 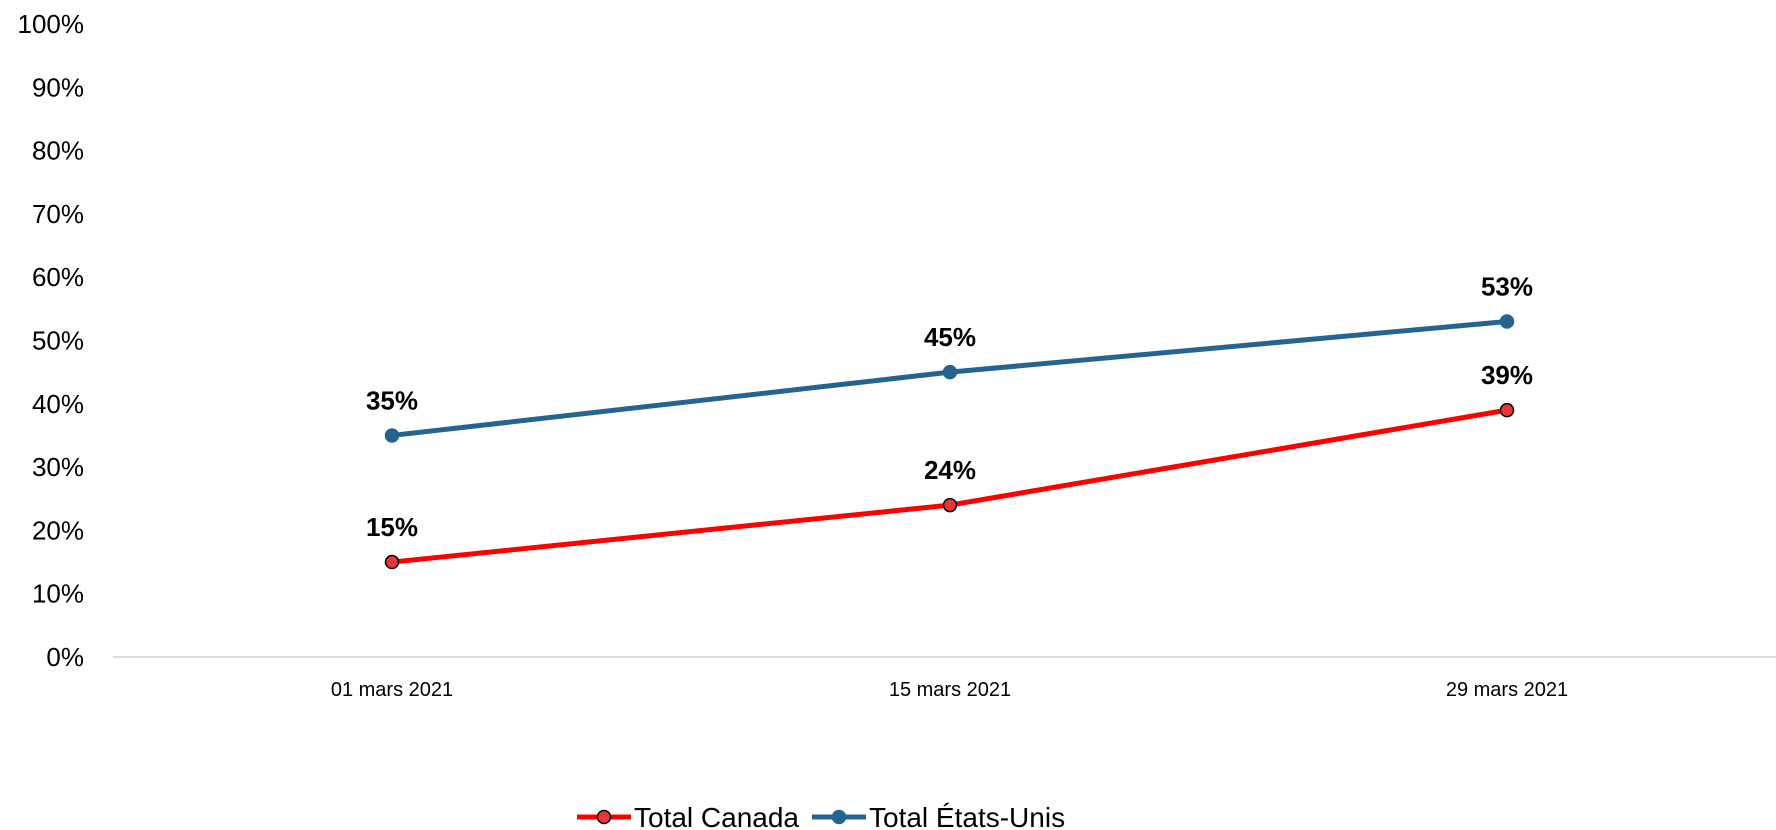 I want to click on y-tick-label: 80%, so click(x=58, y=151).